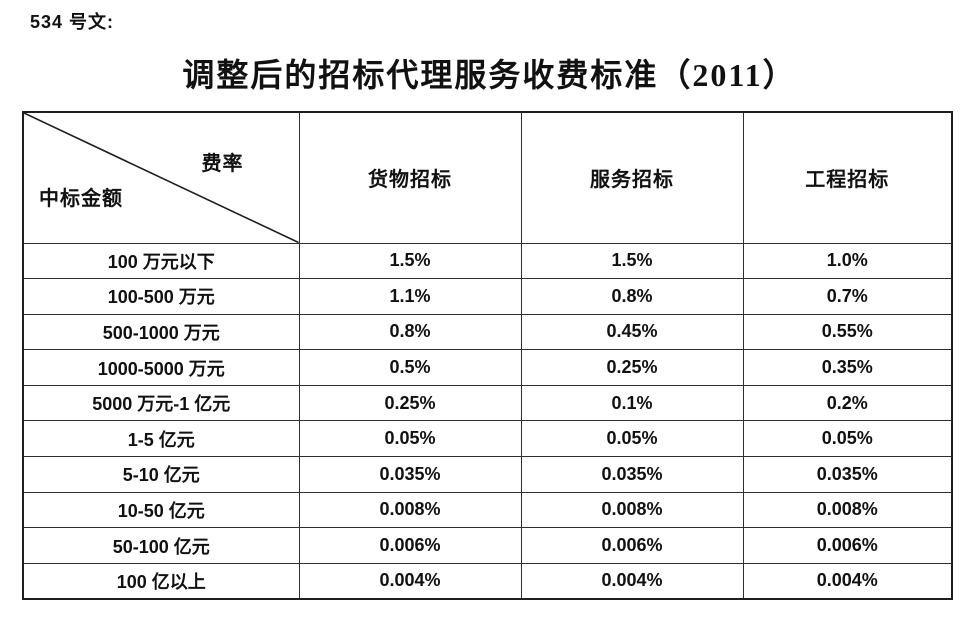  I want to click on fee-value: 0.2%, so click(847, 403).